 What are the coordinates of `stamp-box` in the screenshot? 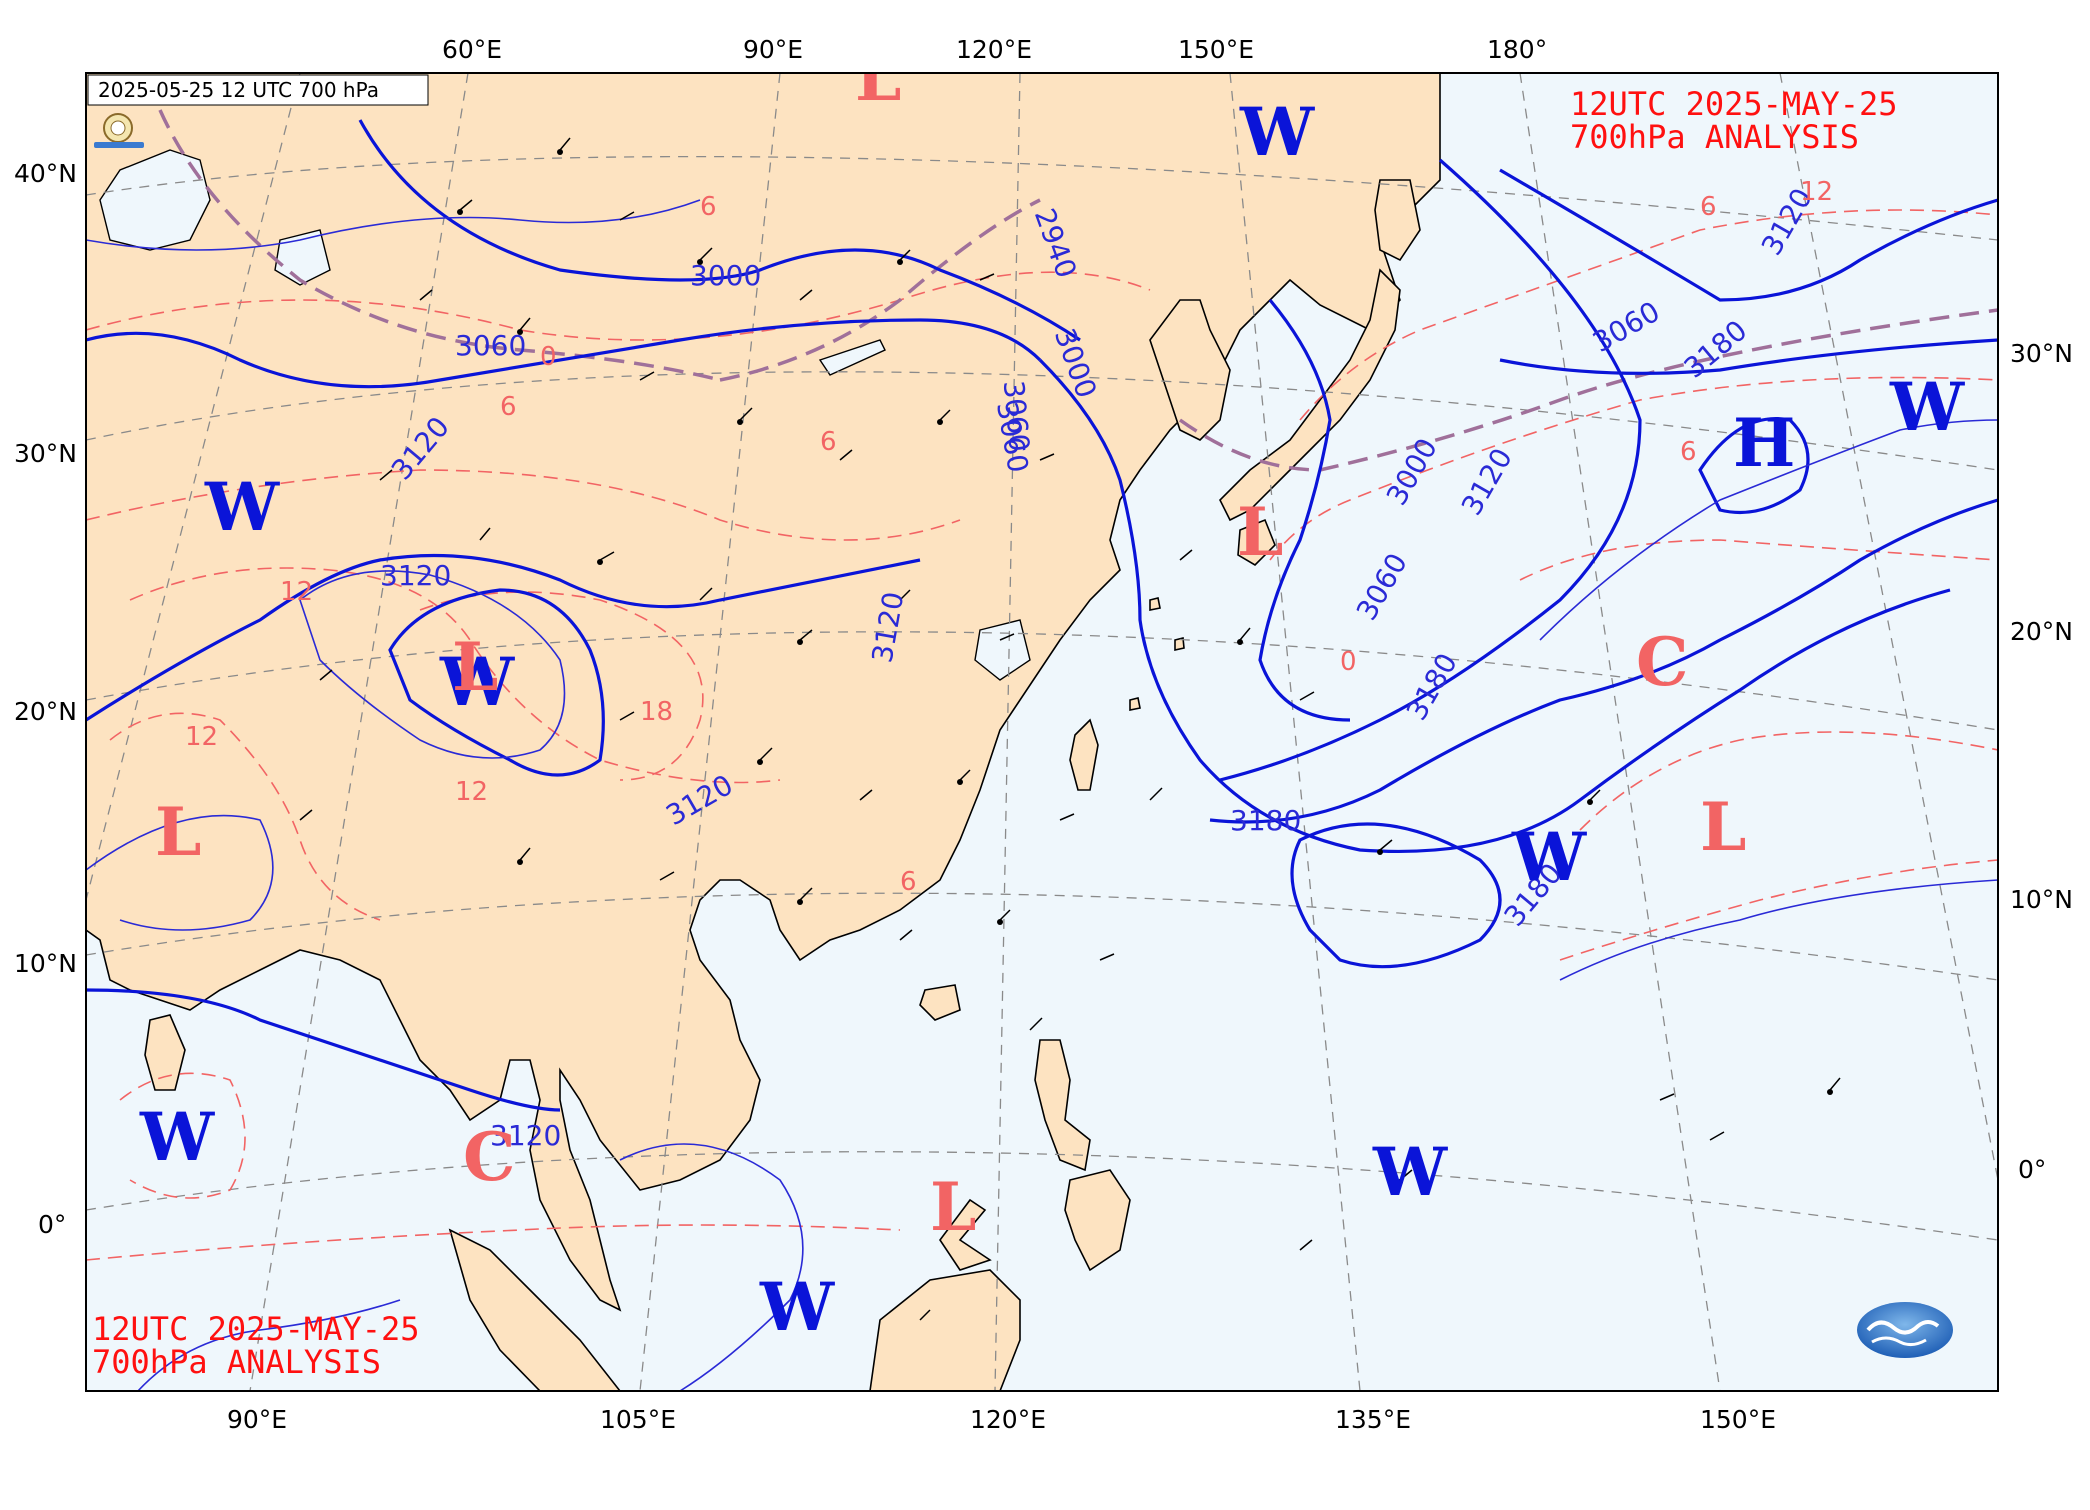 It's located at (258, 90).